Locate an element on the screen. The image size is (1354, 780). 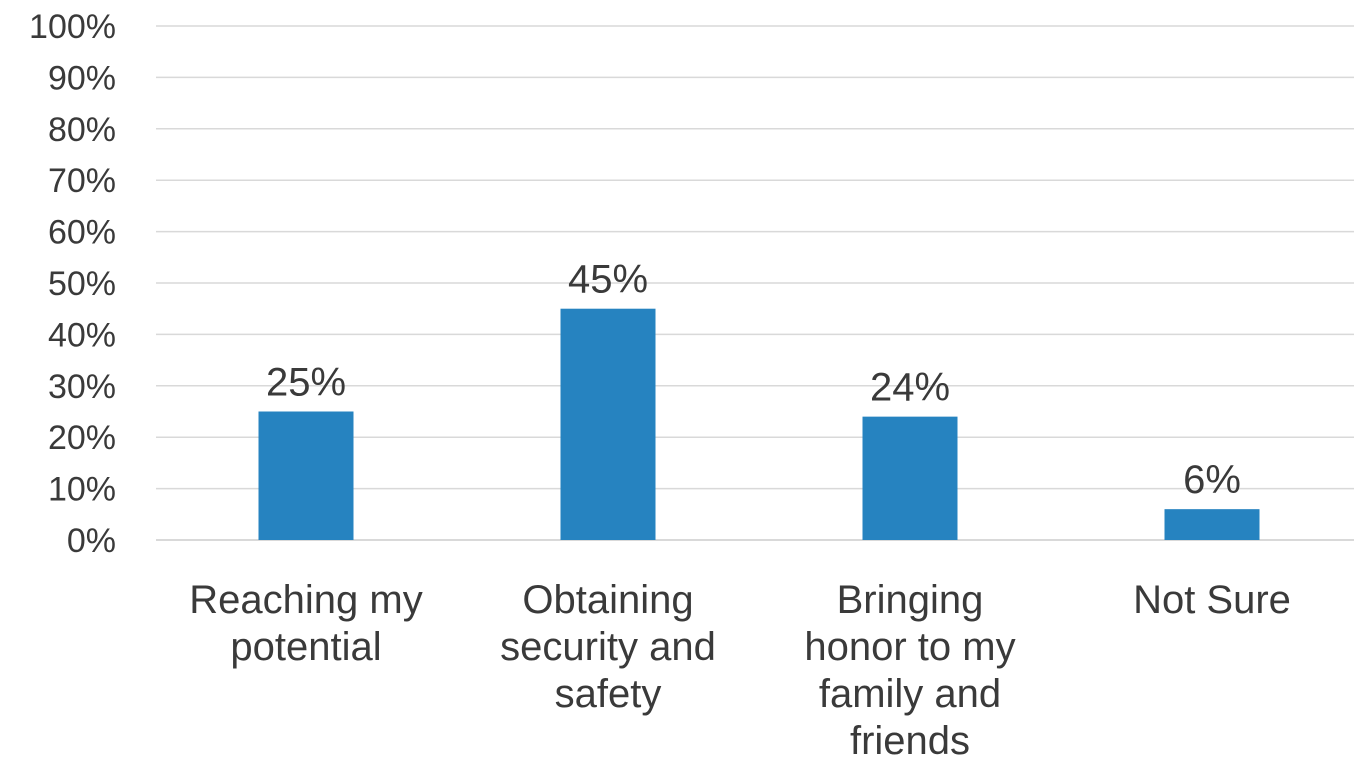
y-tick-label: 0% is located at coordinates (91, 541).